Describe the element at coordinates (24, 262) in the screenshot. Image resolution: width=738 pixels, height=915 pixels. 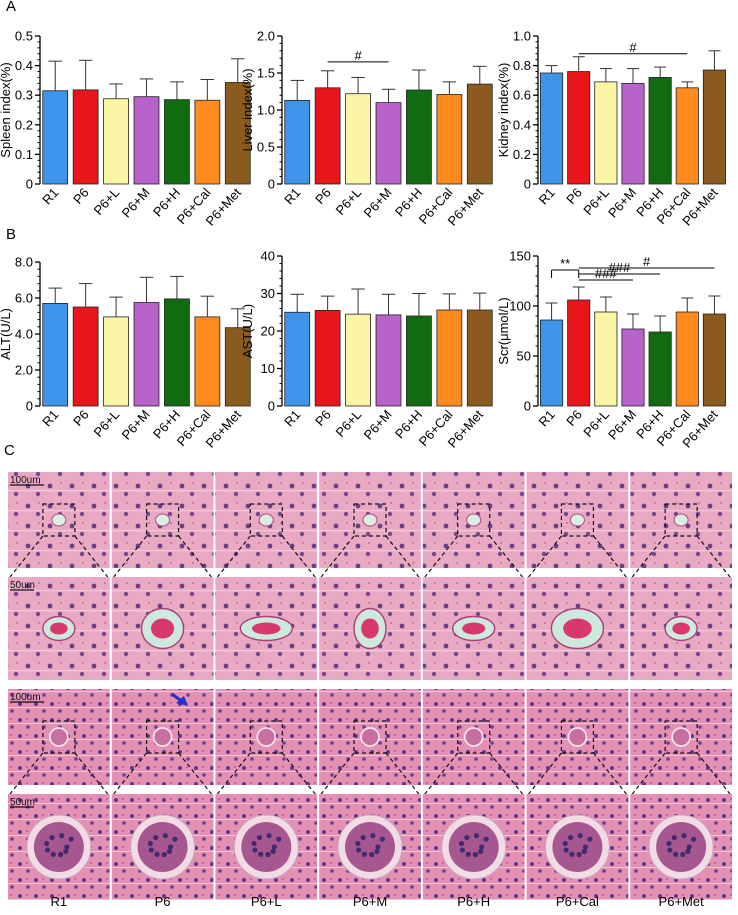
I see `y-tick-label: 8.0` at that location.